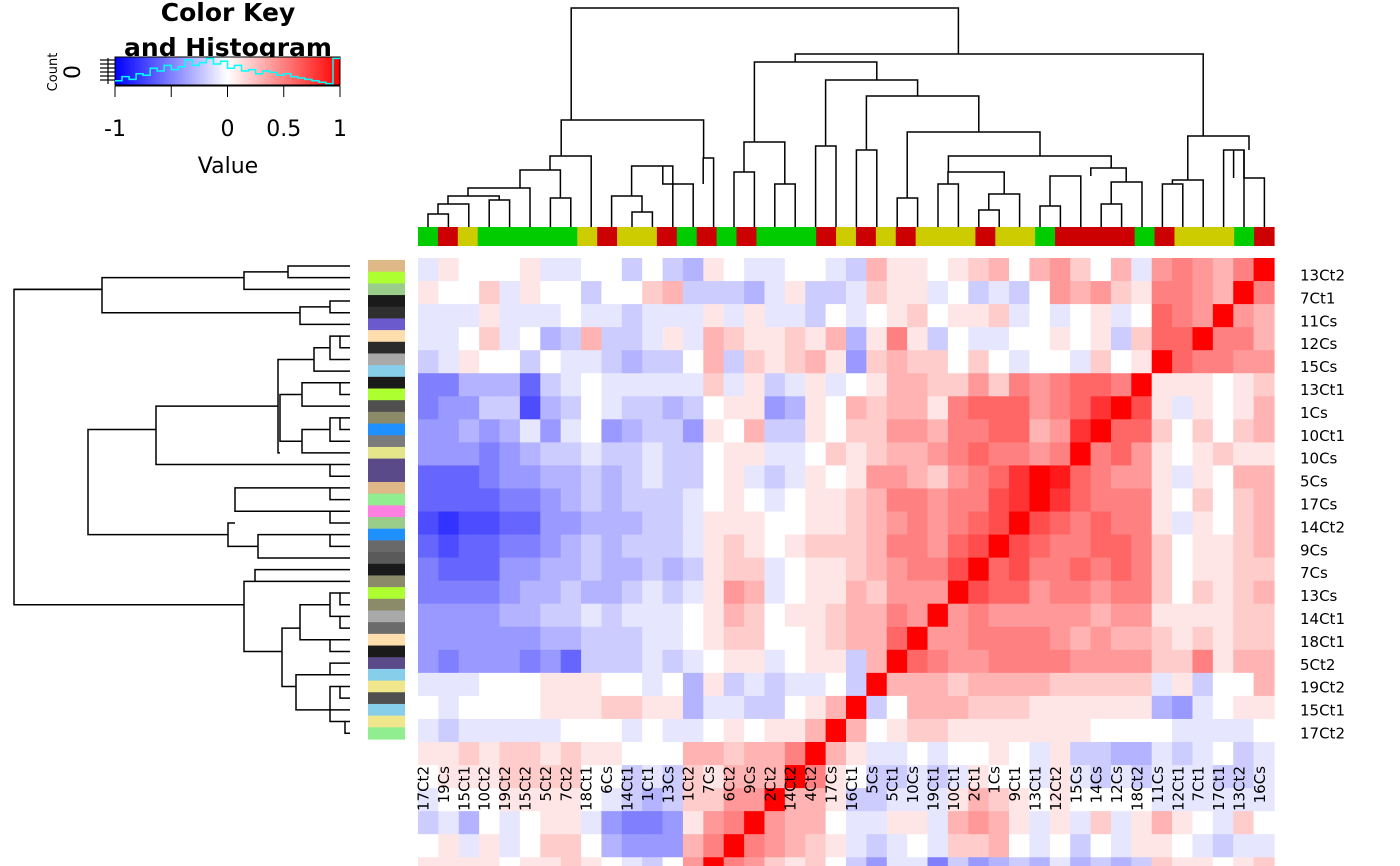 The width and height of the screenshot is (1400, 866). Describe the element at coordinates (913, 785) in the screenshot. I see `column-label: 10Cs` at that location.